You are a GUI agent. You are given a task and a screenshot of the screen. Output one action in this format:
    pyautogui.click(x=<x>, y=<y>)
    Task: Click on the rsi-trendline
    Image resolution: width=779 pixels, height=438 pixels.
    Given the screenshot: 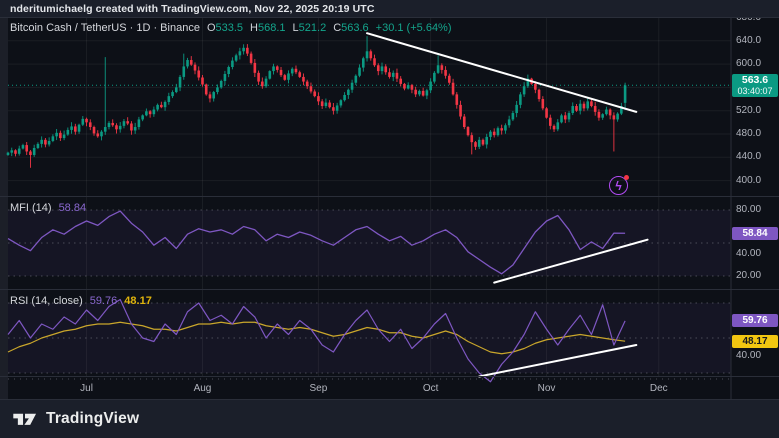 What is the action you would take?
    pyautogui.click(x=558, y=361)
    